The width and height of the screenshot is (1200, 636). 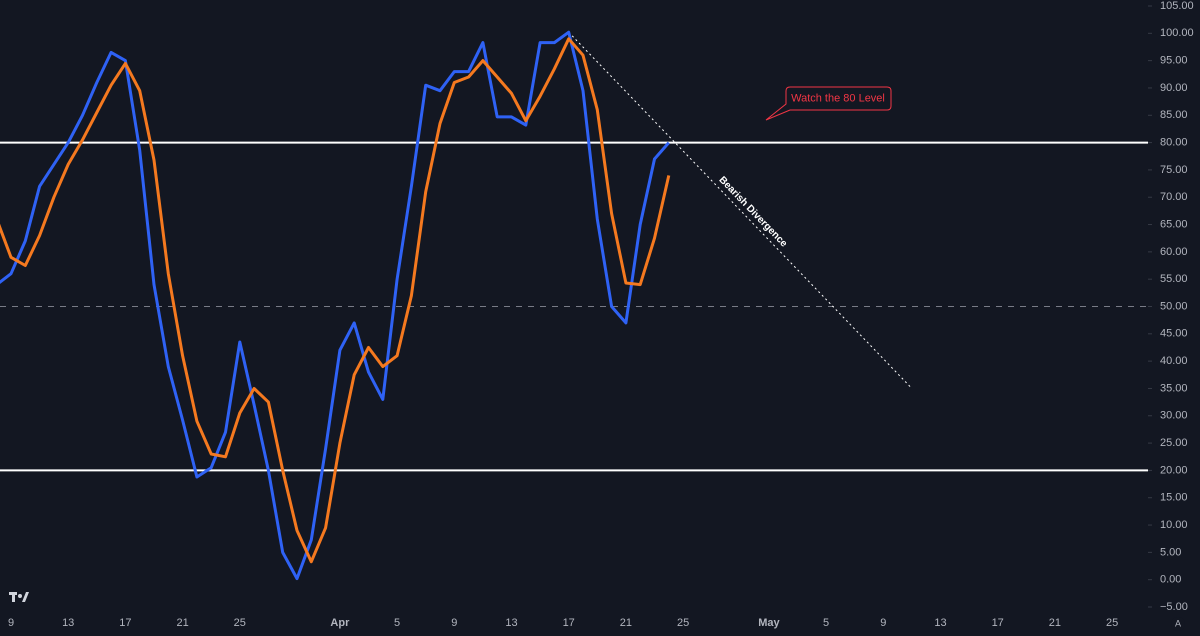 I want to click on y-tick-label: −5.00, so click(x=1174, y=607).